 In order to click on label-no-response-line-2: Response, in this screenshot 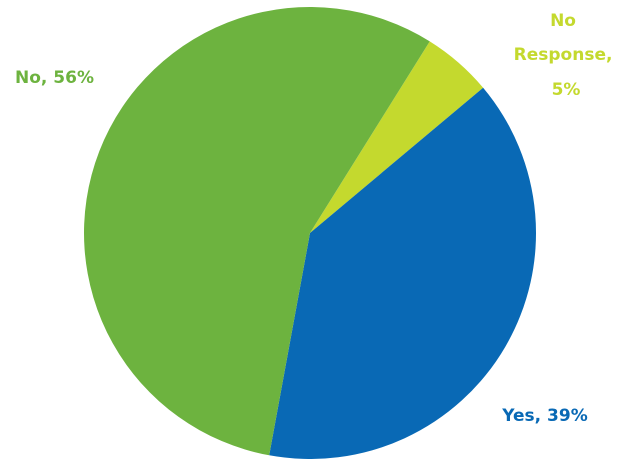, I will do `click(563, 55)`.